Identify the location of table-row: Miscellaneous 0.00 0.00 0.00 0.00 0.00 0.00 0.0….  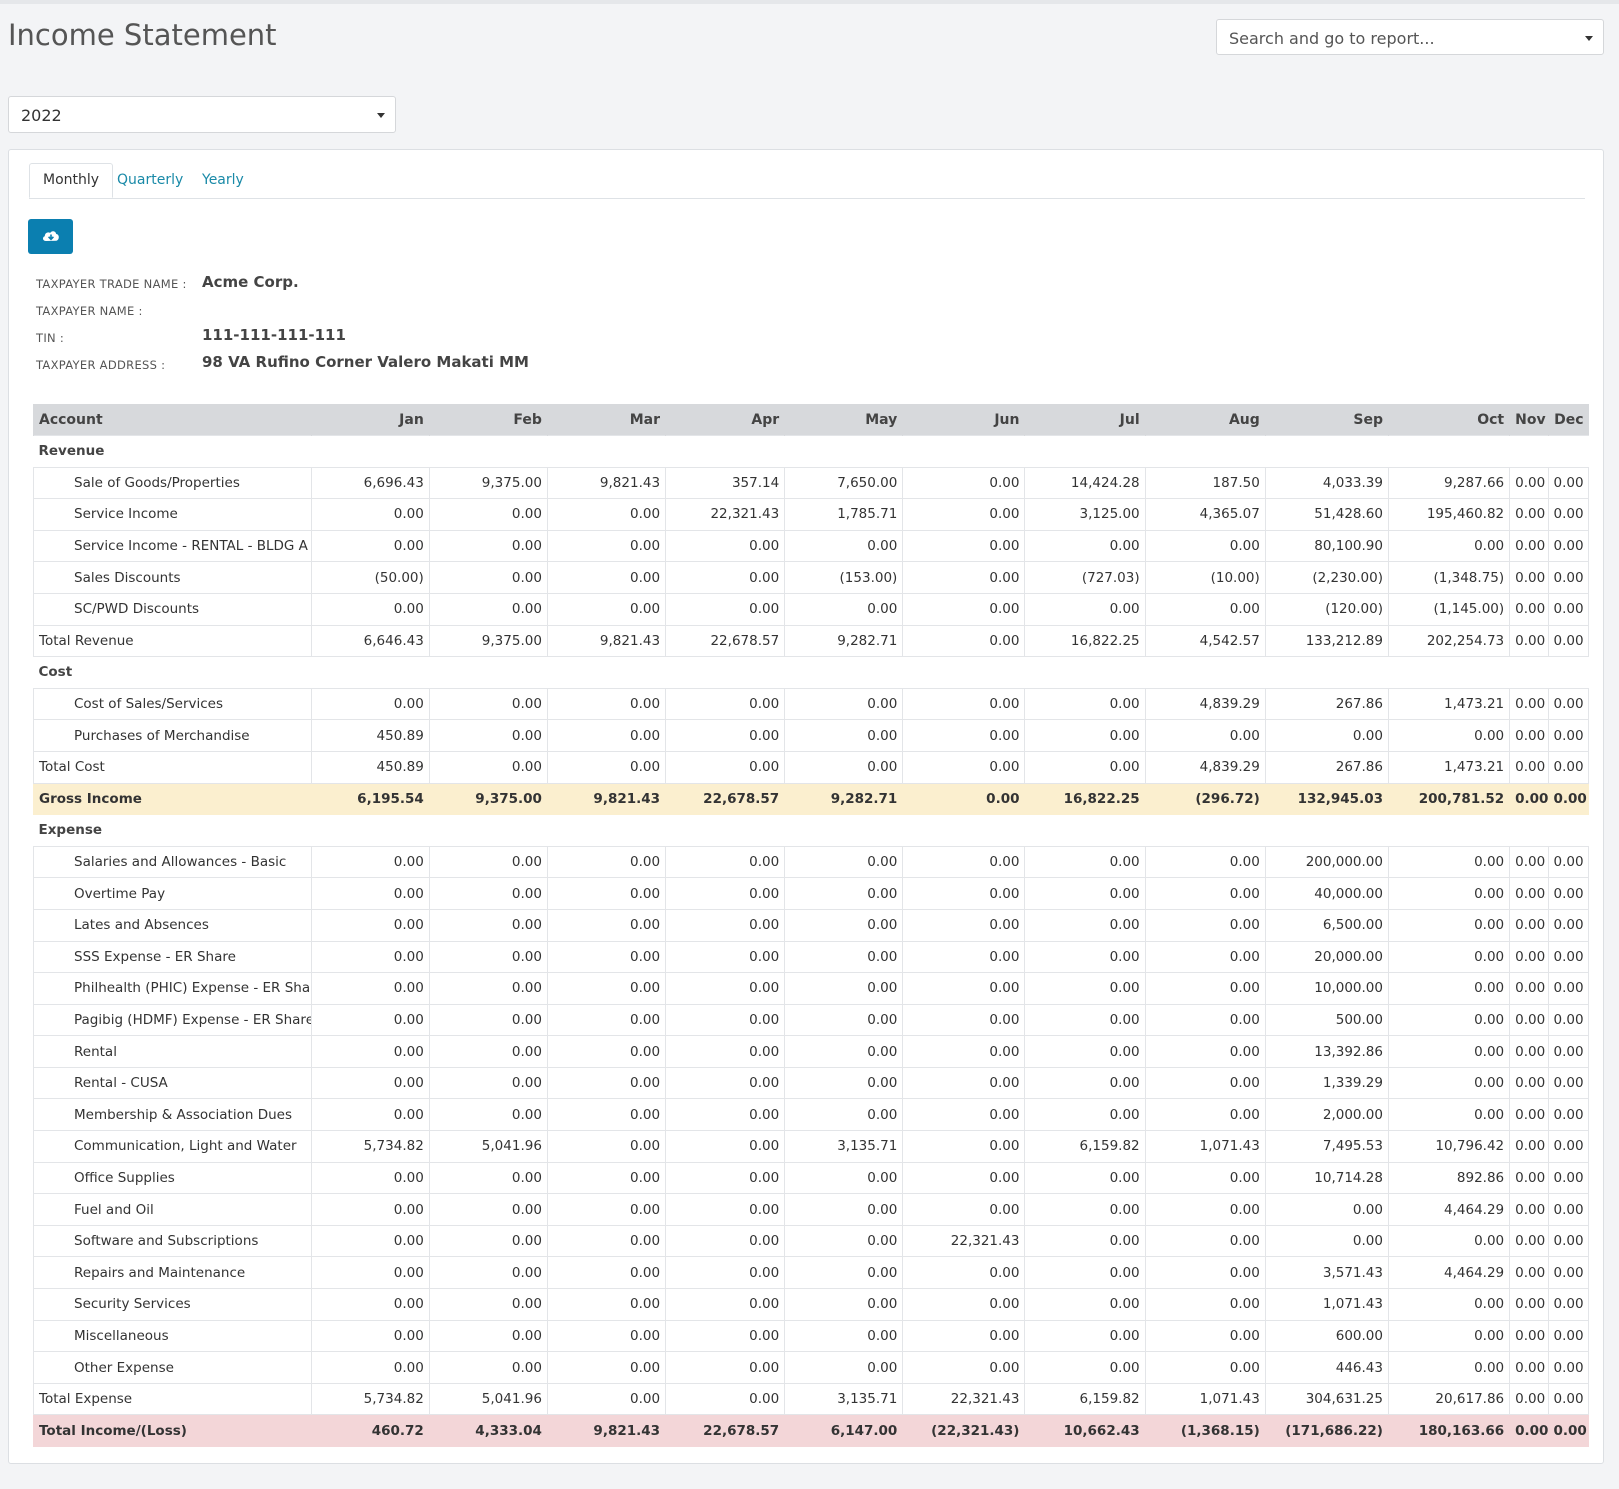
(811, 1336).